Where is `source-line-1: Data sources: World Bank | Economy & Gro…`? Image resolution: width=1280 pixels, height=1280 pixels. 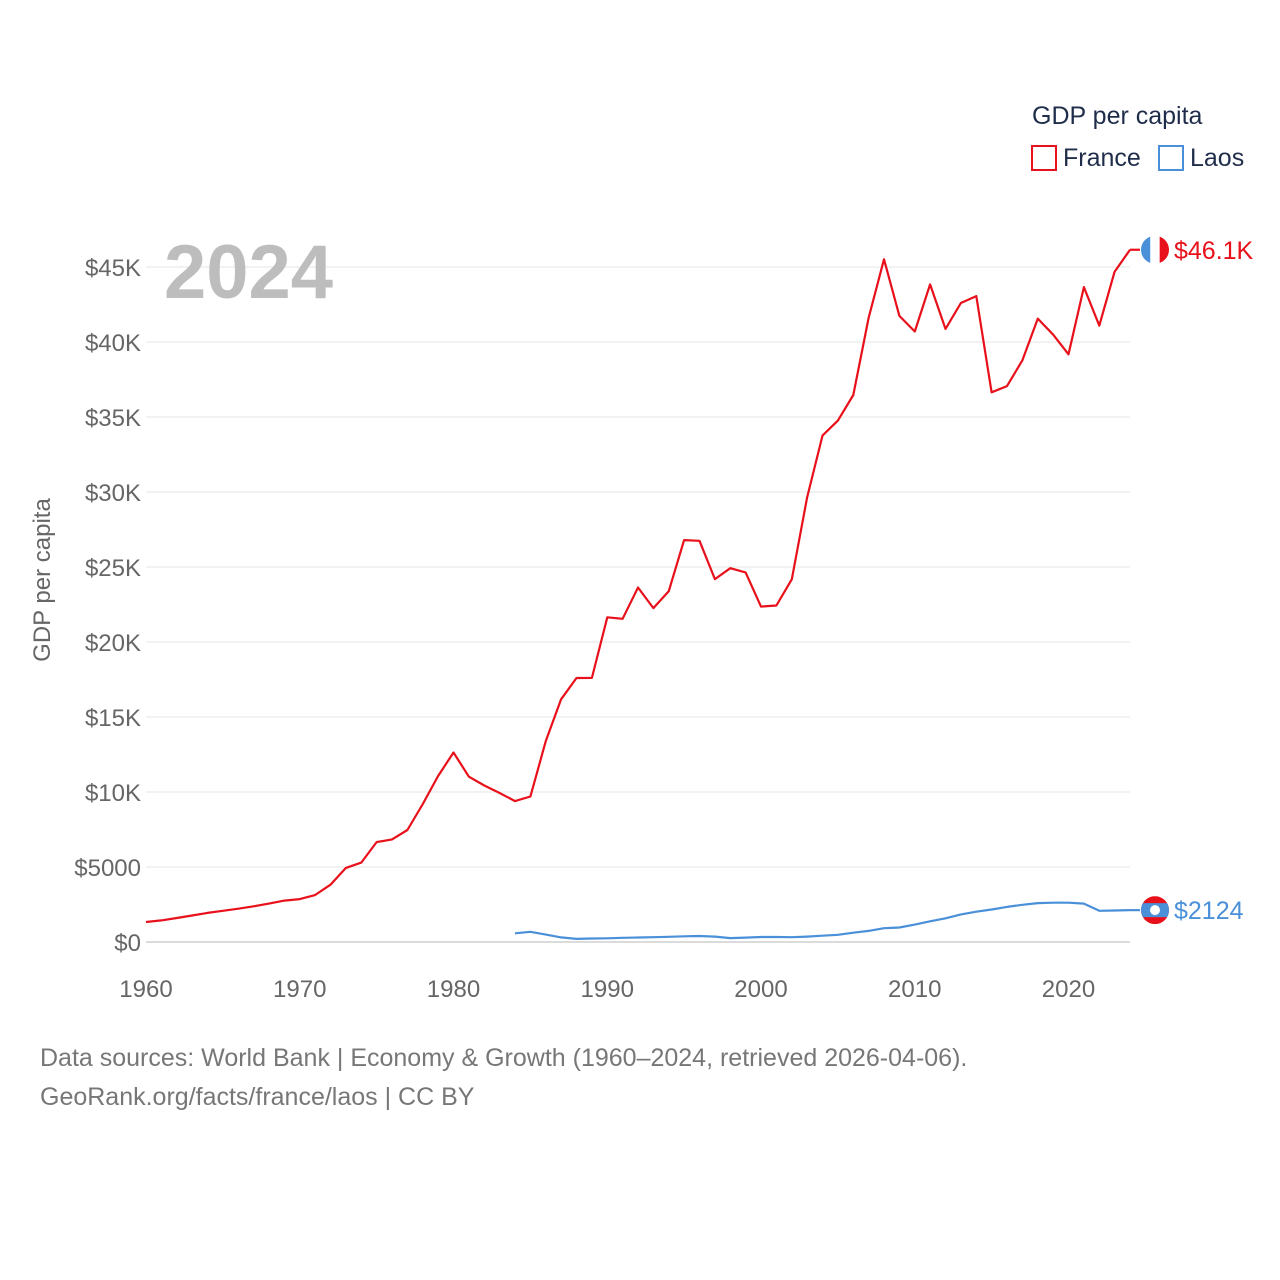 source-line-1: Data sources: World Bank | Economy & Gro… is located at coordinates (504, 1058).